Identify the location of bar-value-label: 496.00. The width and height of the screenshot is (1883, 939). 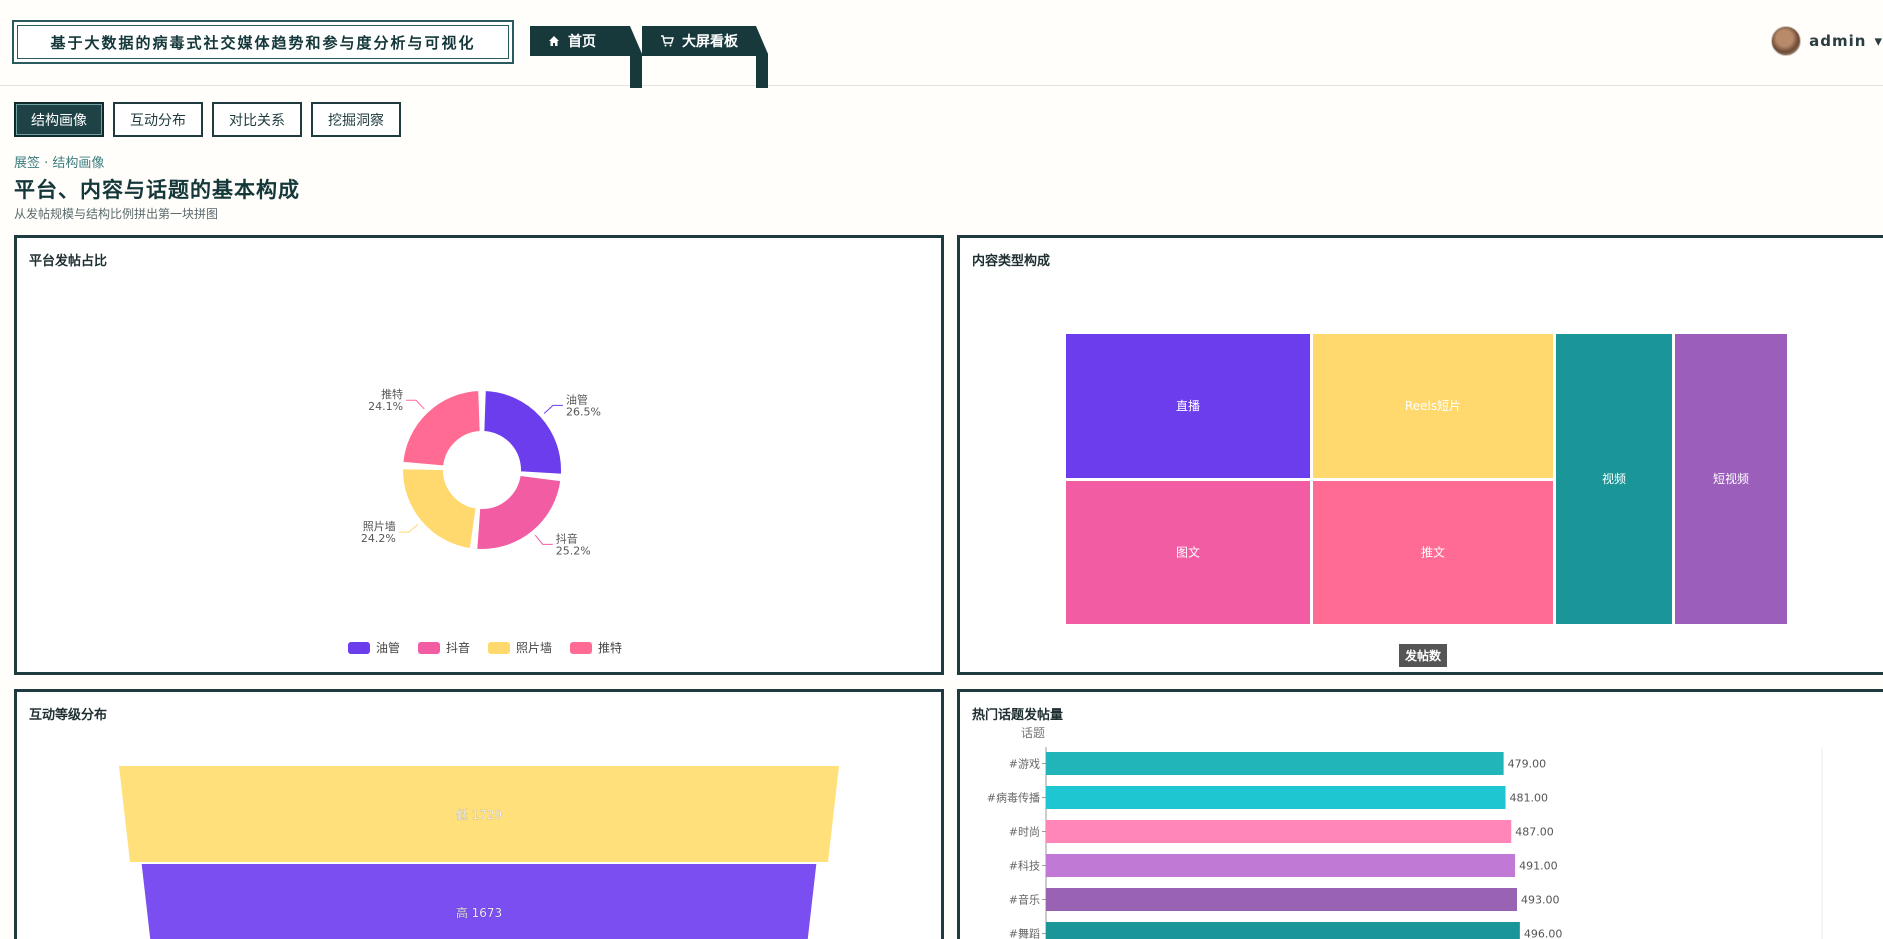
(1543, 933).